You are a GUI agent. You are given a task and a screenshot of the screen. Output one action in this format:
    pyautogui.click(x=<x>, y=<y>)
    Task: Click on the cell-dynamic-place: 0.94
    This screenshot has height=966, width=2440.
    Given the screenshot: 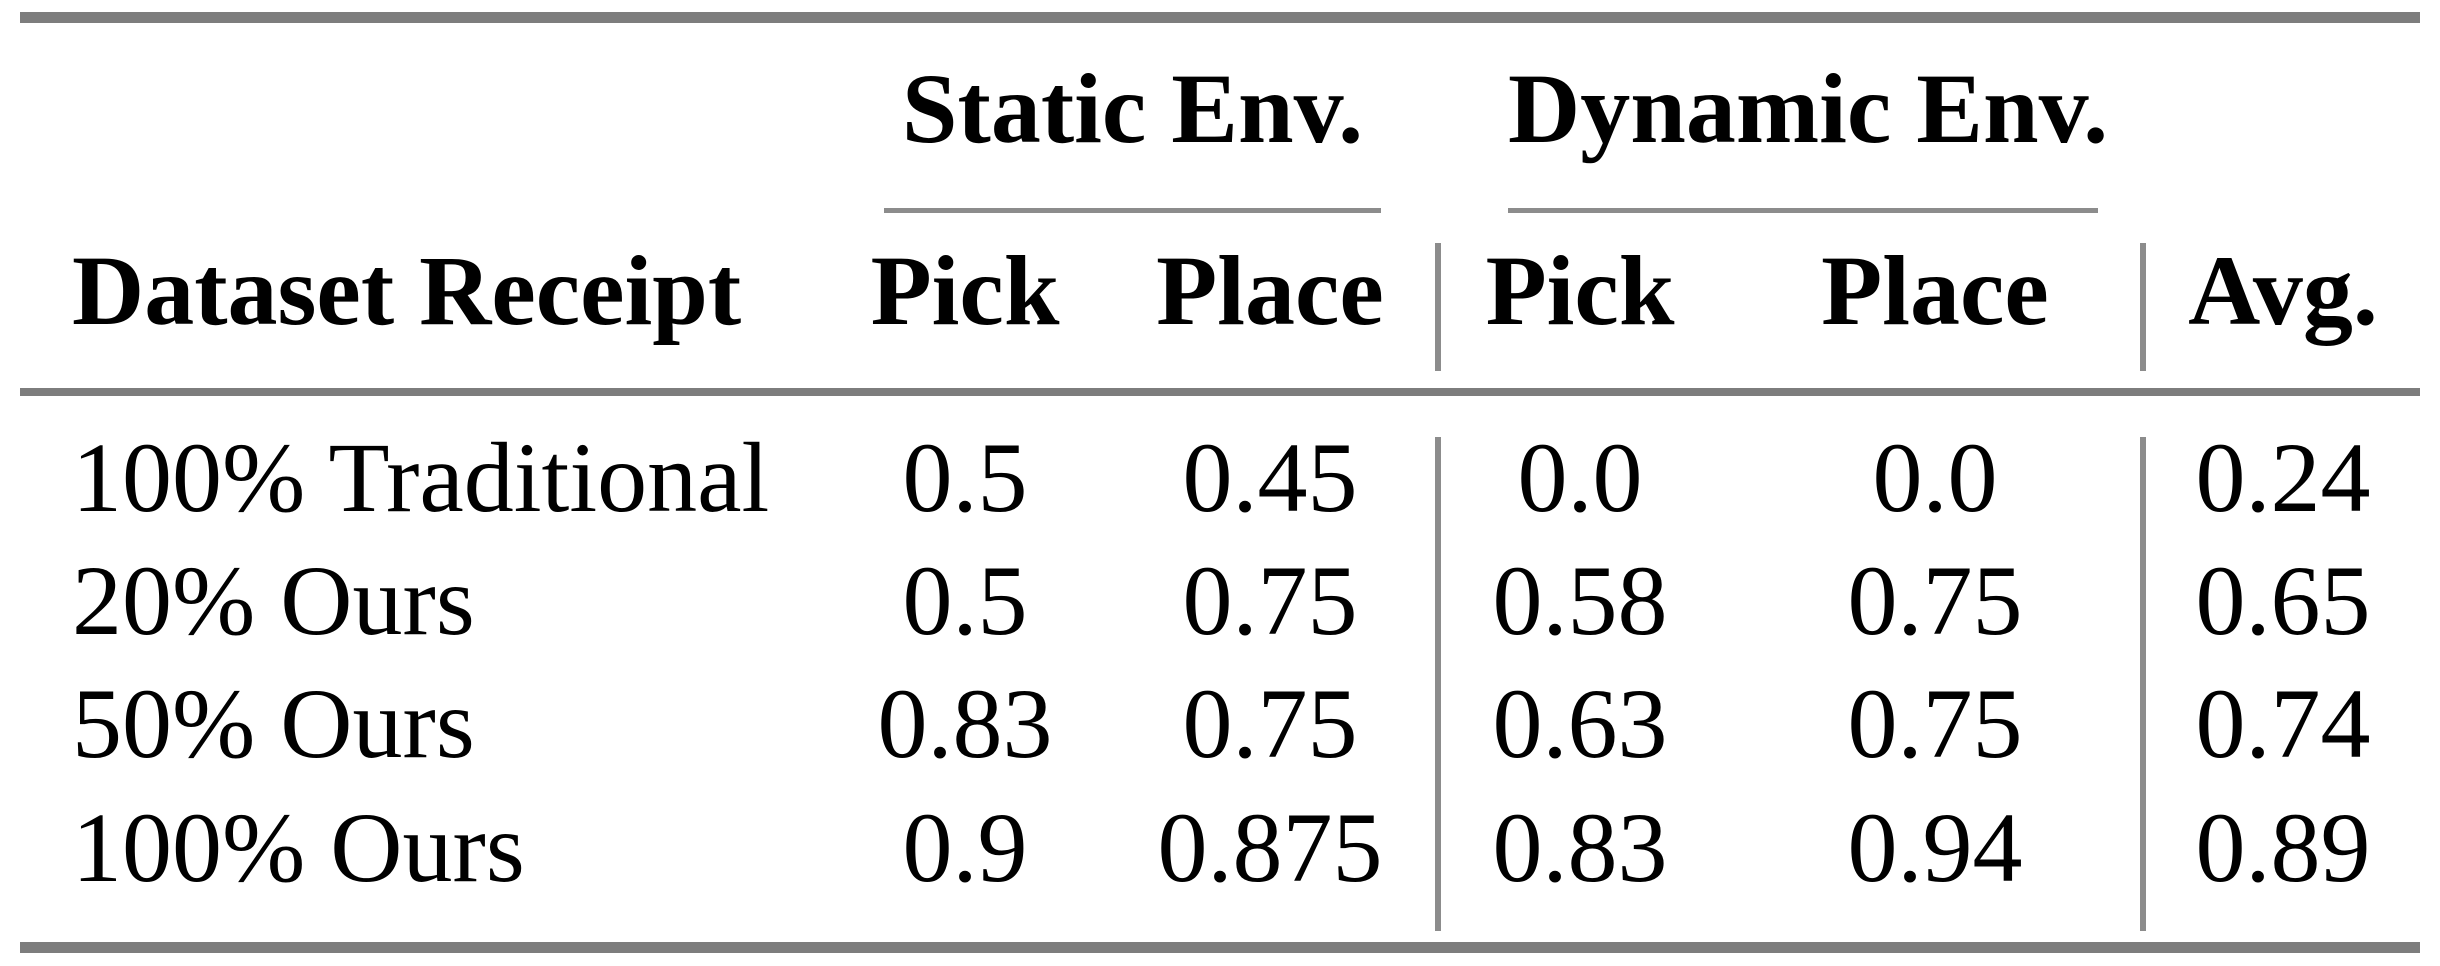 What is the action you would take?
    pyautogui.click(x=1935, y=847)
    